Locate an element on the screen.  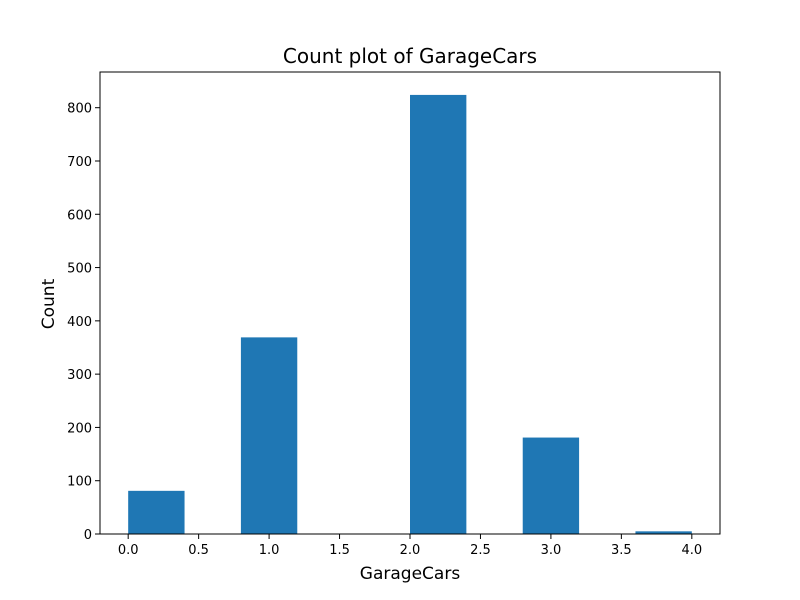
y-axis-label: Count is located at coordinates (49, 303).